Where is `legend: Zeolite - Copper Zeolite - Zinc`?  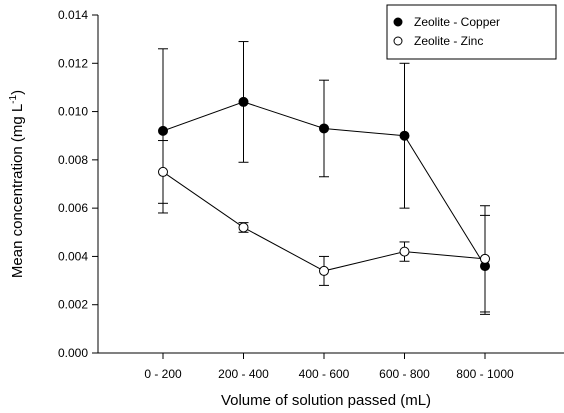 legend: Zeolite - Copper Zeolite - Zinc is located at coordinates (471, 32).